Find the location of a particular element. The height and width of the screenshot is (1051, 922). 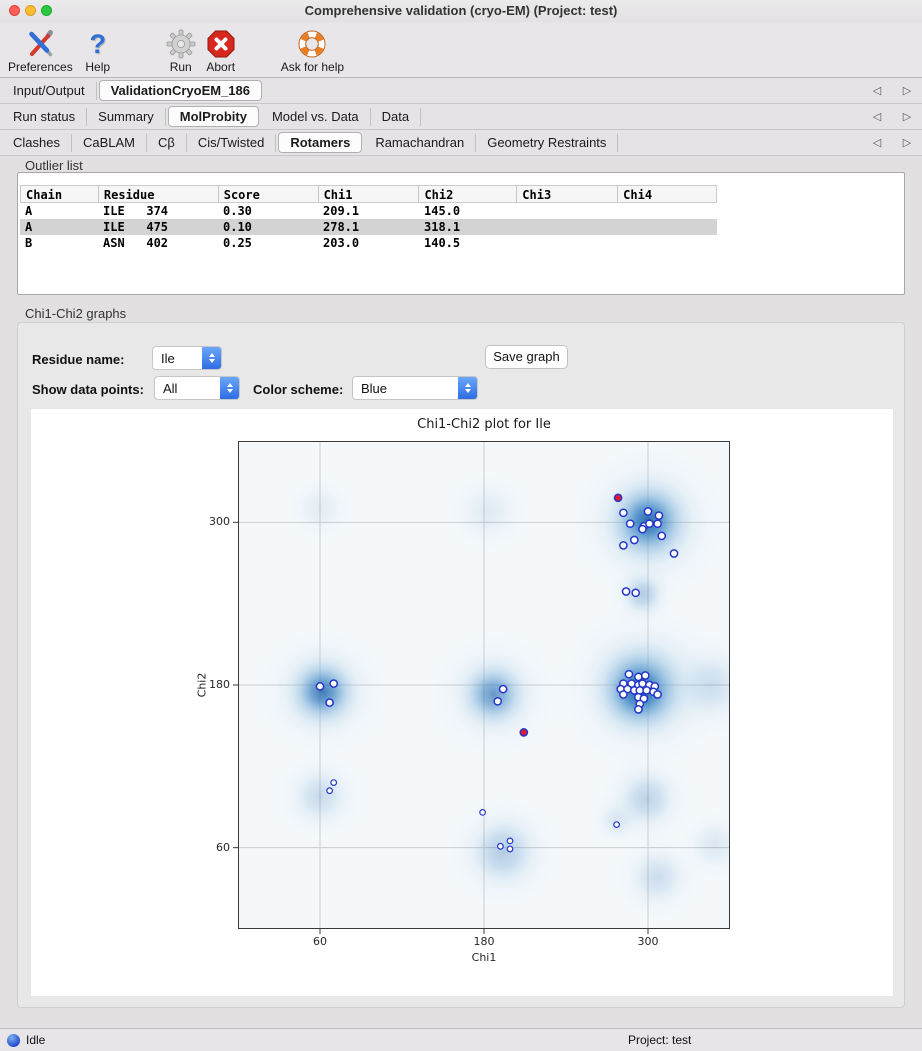

minimize-button is located at coordinates (30, 10).